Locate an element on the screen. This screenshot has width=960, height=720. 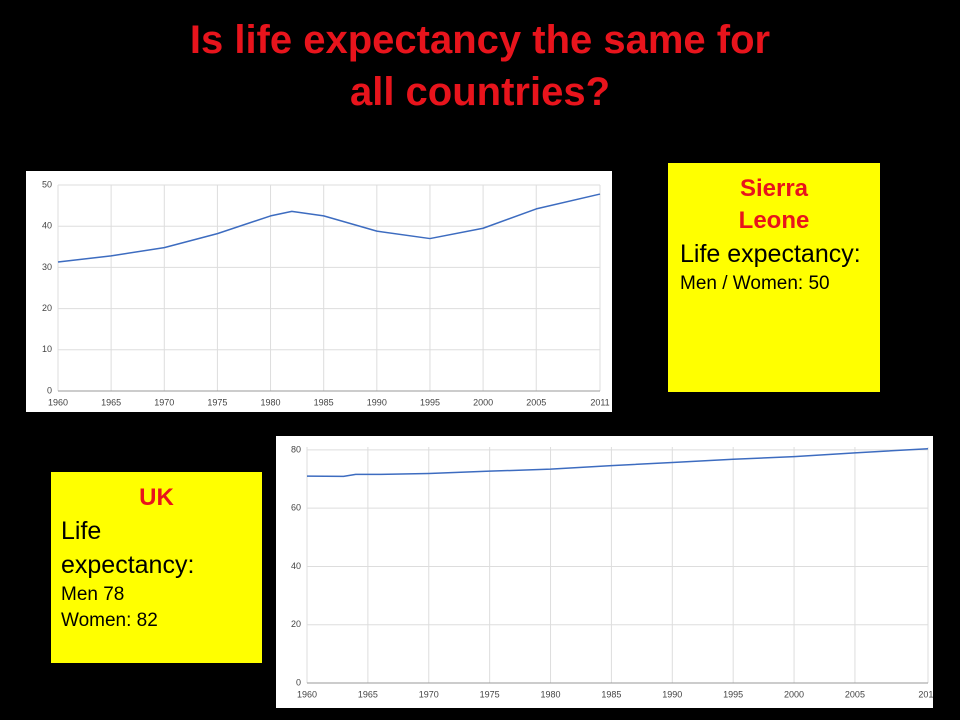
y-tick-label: 30 is located at coordinates (47, 267).